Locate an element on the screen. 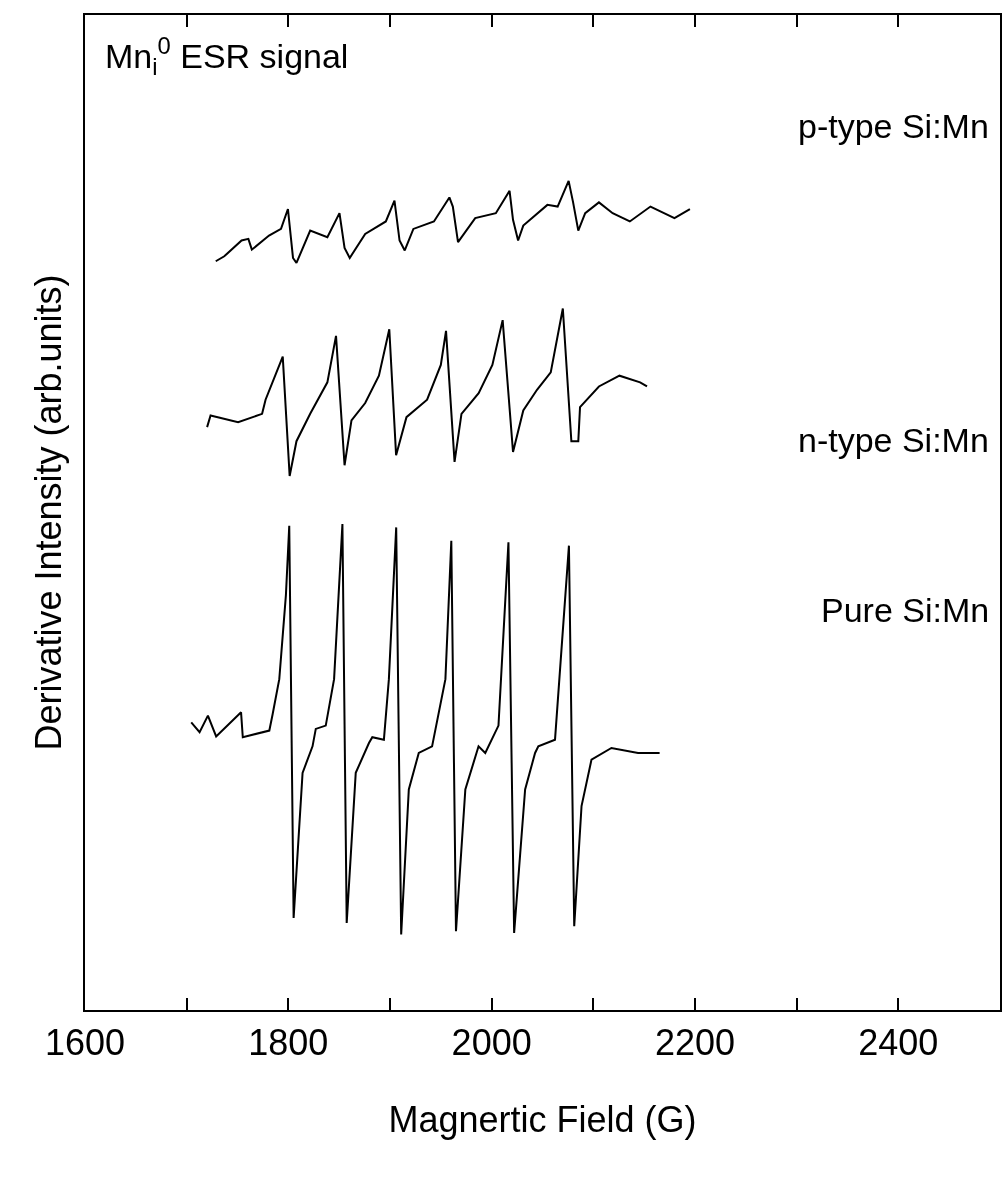 This screenshot has width=1005, height=1184. text: p-type Si:Mn is located at coordinates (893, 126).